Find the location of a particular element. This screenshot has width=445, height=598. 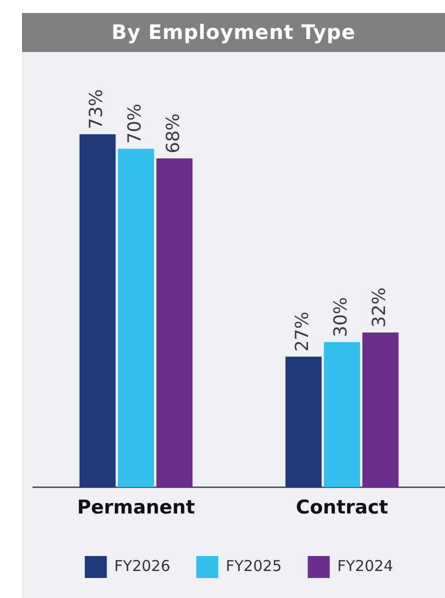

data-label: 30% is located at coordinates (341, 317).